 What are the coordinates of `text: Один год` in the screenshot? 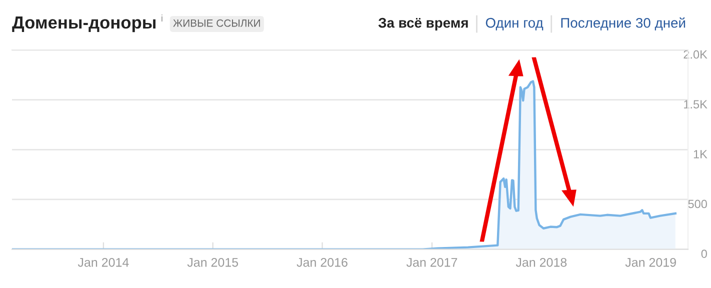 It's located at (515, 24).